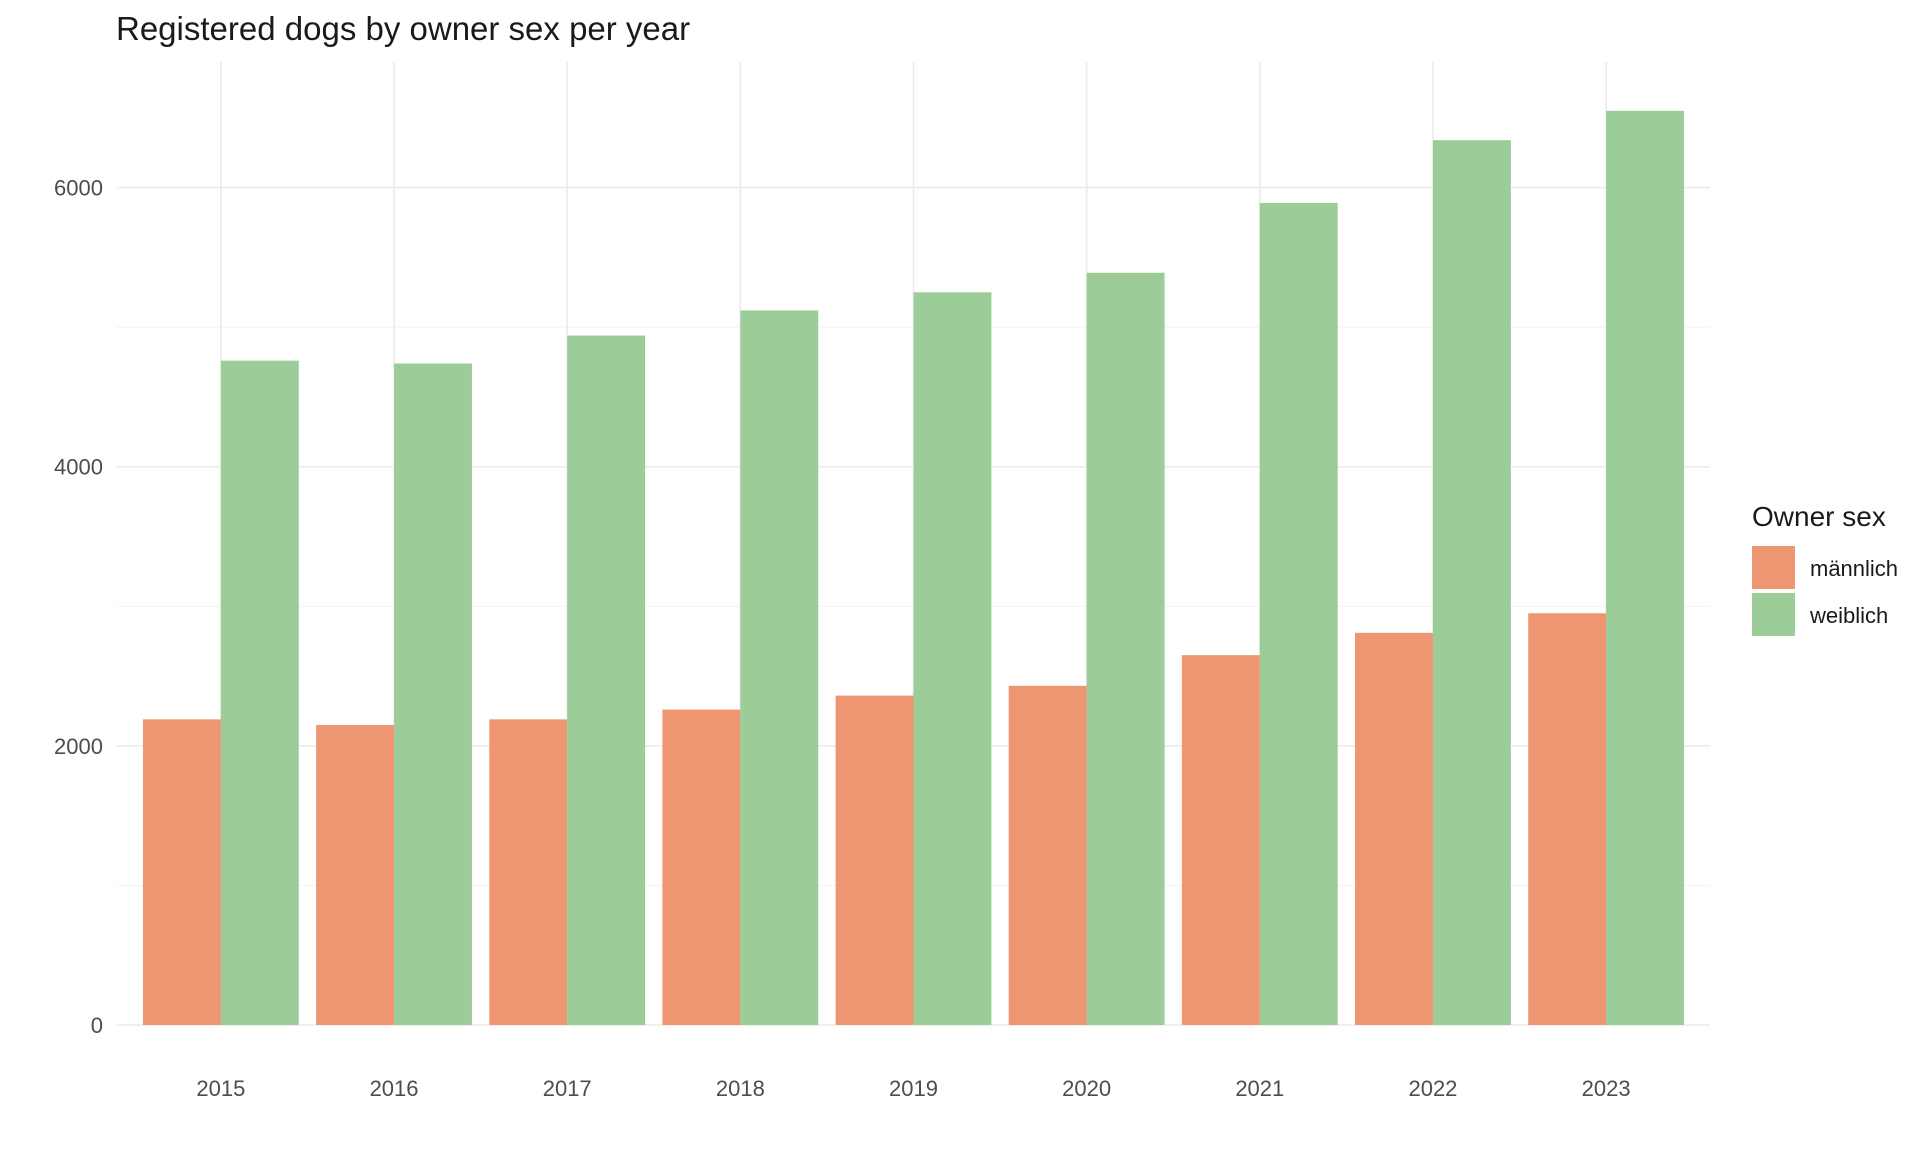  What do you see at coordinates (78, 746) in the screenshot?
I see `y-tick-label: 2000` at bounding box center [78, 746].